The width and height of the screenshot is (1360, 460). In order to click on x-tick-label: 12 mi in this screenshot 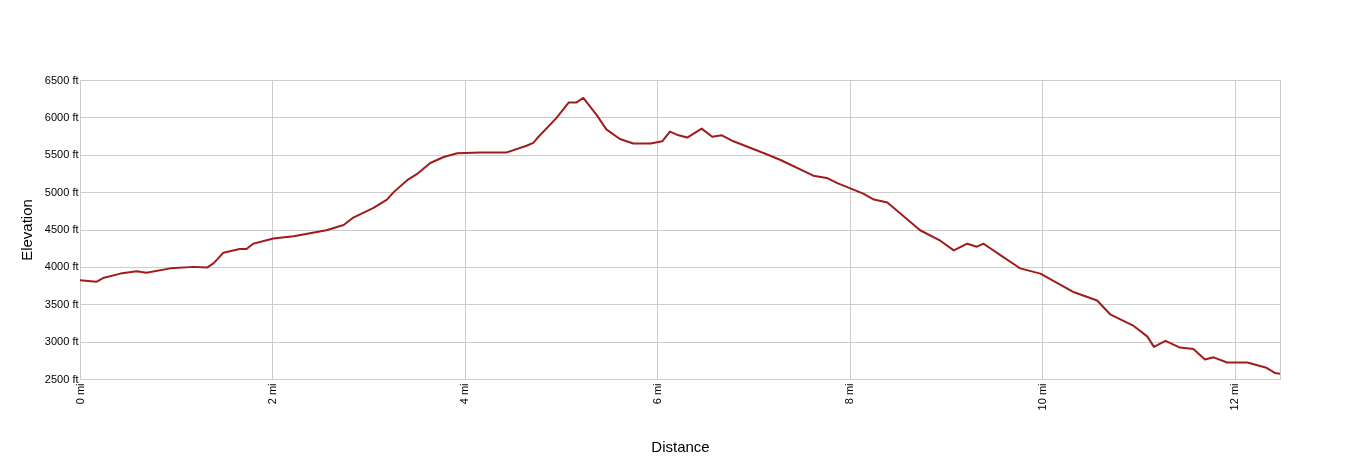, I will do `click(1234, 397)`.